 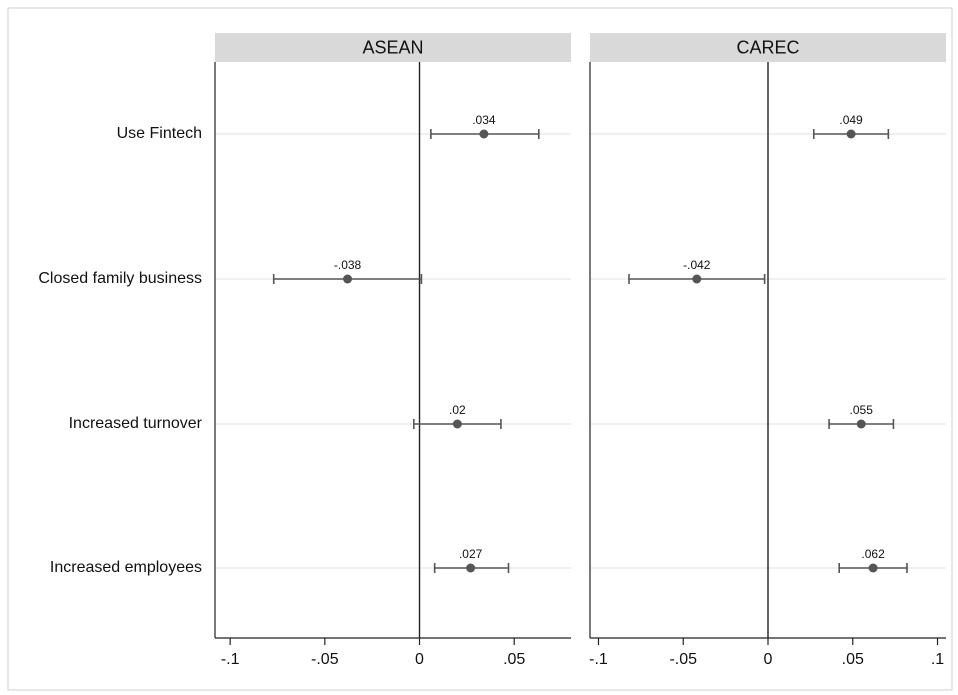 I want to click on category-label-2: Increased turnover, so click(x=136, y=423).